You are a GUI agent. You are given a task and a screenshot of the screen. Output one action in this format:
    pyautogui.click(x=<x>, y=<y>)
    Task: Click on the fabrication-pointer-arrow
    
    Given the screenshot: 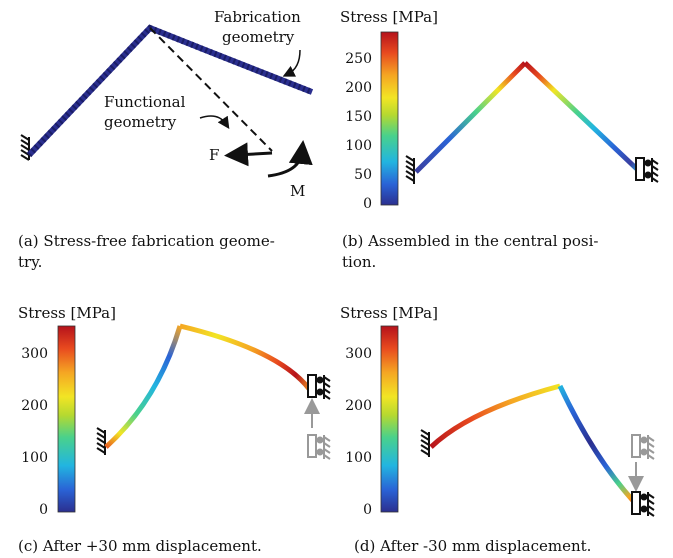 What is the action you would take?
    pyautogui.click(x=291, y=63)
    